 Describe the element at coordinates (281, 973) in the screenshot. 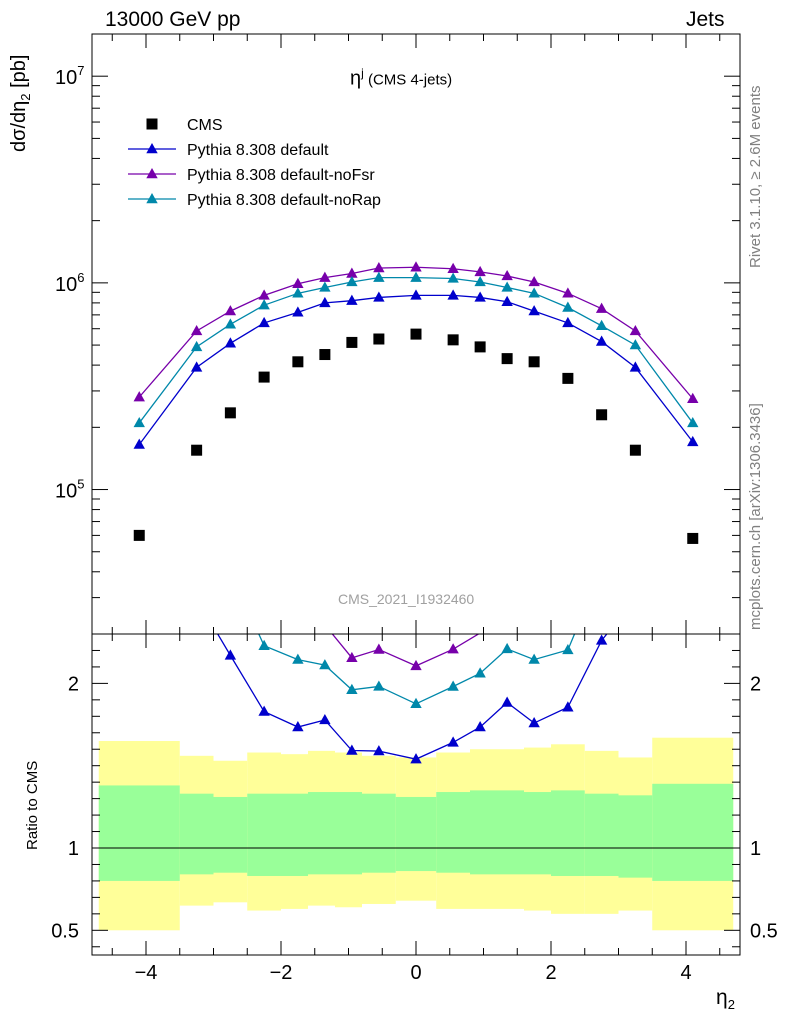

I see `x-tick-label: −2` at that location.